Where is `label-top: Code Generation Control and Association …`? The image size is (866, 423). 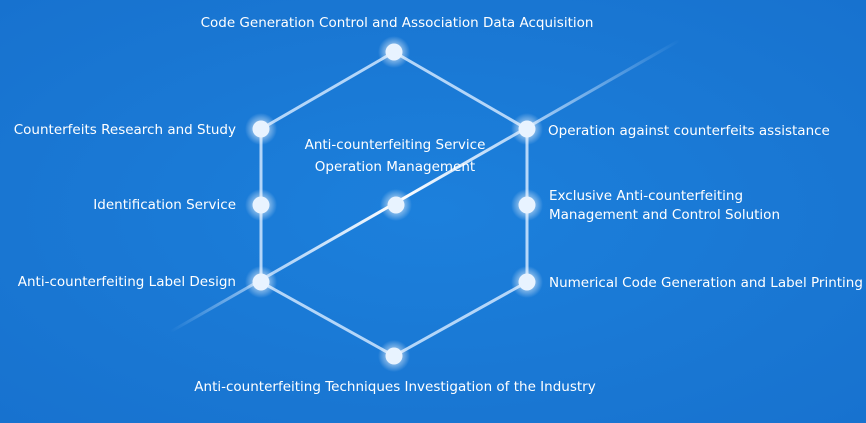
label-top: Code Generation Control and Association … is located at coordinates (397, 23).